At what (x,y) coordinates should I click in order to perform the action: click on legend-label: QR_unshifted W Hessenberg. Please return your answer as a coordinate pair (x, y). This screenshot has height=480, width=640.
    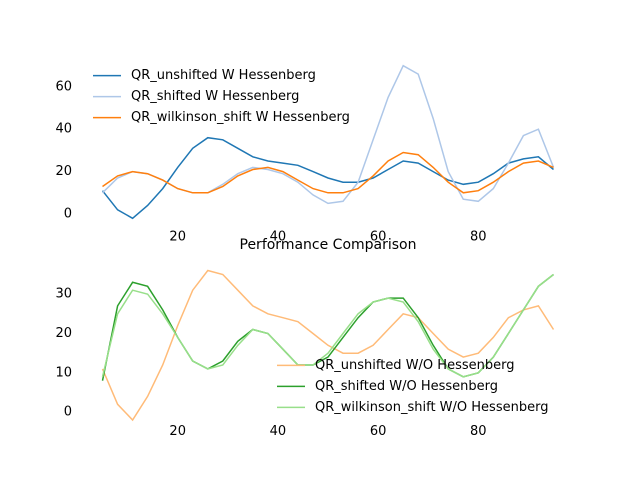
    Looking at the image, I should click on (223, 75).